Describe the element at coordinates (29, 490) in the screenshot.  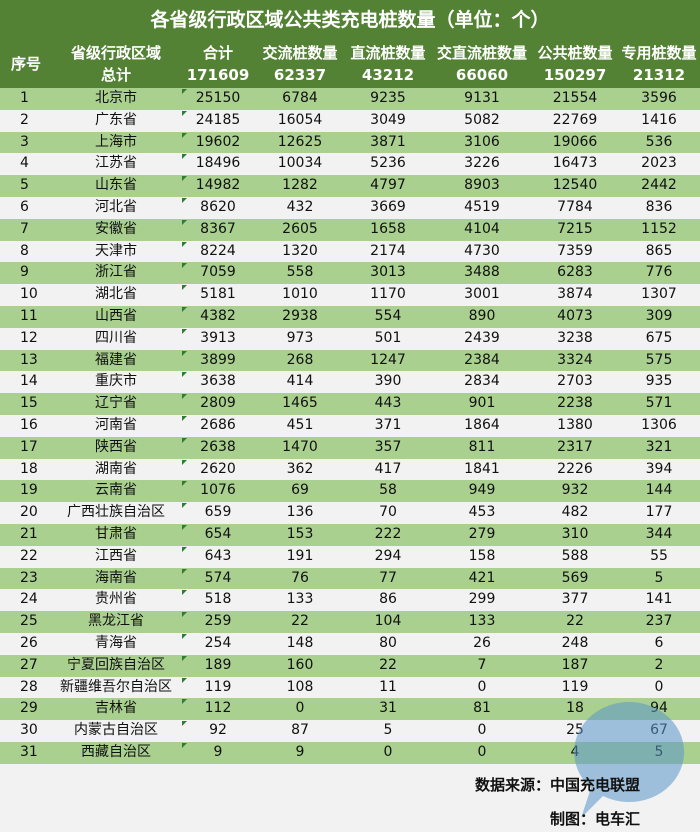
I see `cell: 19` at that location.